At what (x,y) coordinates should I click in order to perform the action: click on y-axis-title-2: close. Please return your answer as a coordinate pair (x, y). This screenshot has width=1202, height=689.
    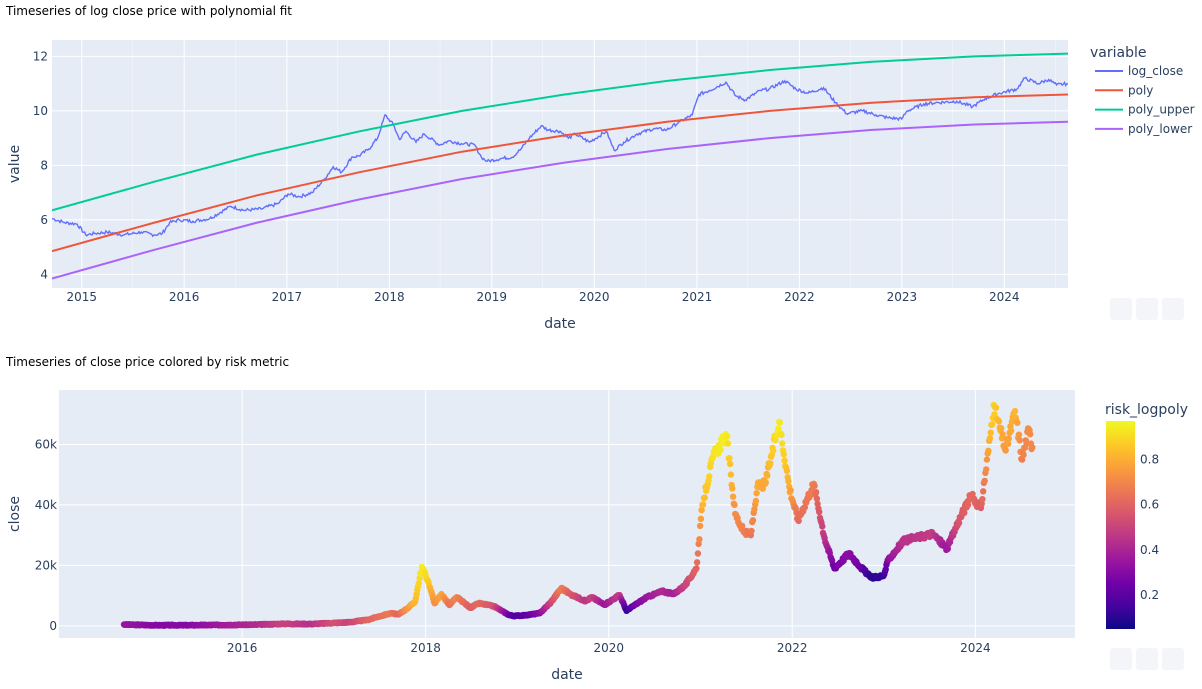
    Looking at the image, I should click on (15, 514).